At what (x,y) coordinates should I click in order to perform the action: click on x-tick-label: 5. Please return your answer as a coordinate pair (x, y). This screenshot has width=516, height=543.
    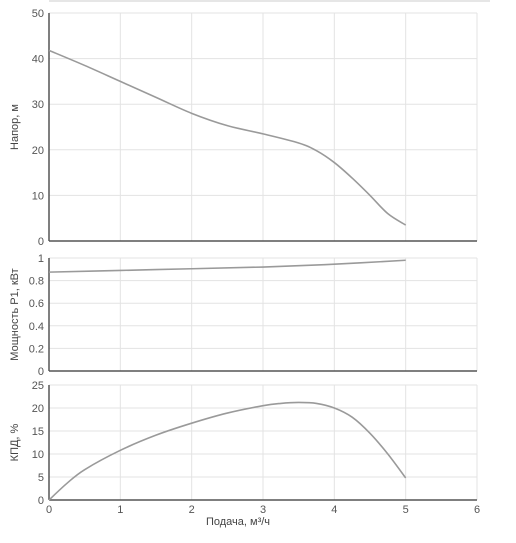
    Looking at the image, I should click on (406, 510).